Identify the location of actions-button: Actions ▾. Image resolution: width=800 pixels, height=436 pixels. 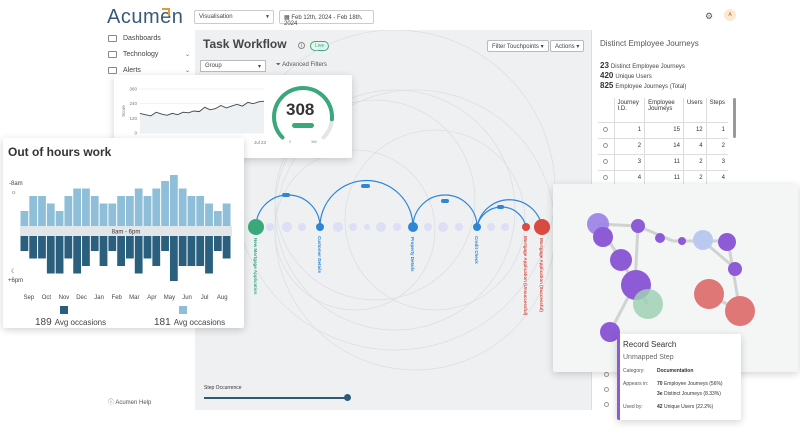
(567, 46).